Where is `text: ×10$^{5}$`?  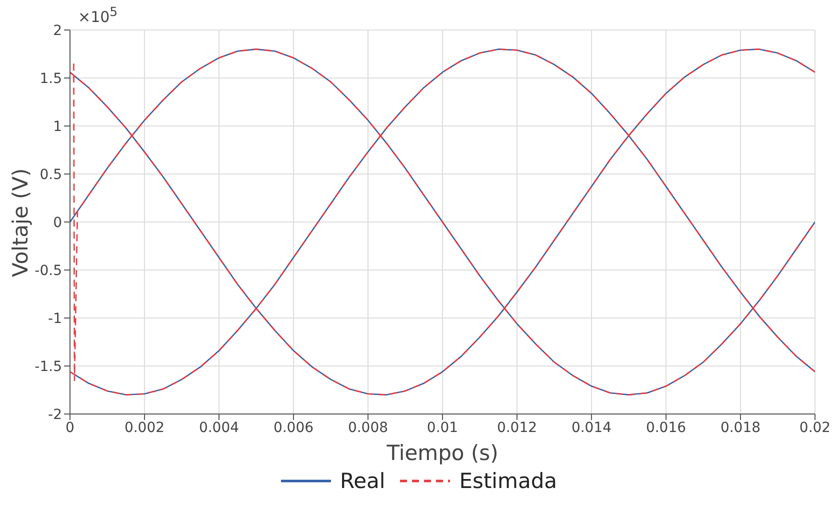 text: ×10$^{5}$ is located at coordinates (98, 15).